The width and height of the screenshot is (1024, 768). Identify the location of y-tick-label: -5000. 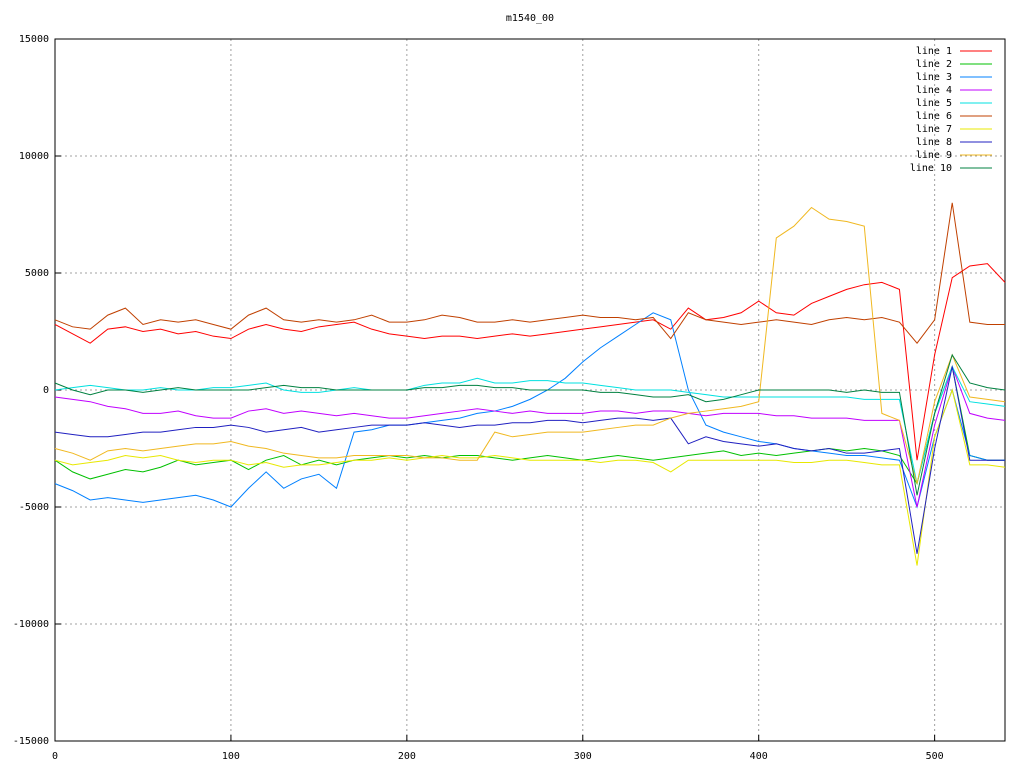
(34, 507).